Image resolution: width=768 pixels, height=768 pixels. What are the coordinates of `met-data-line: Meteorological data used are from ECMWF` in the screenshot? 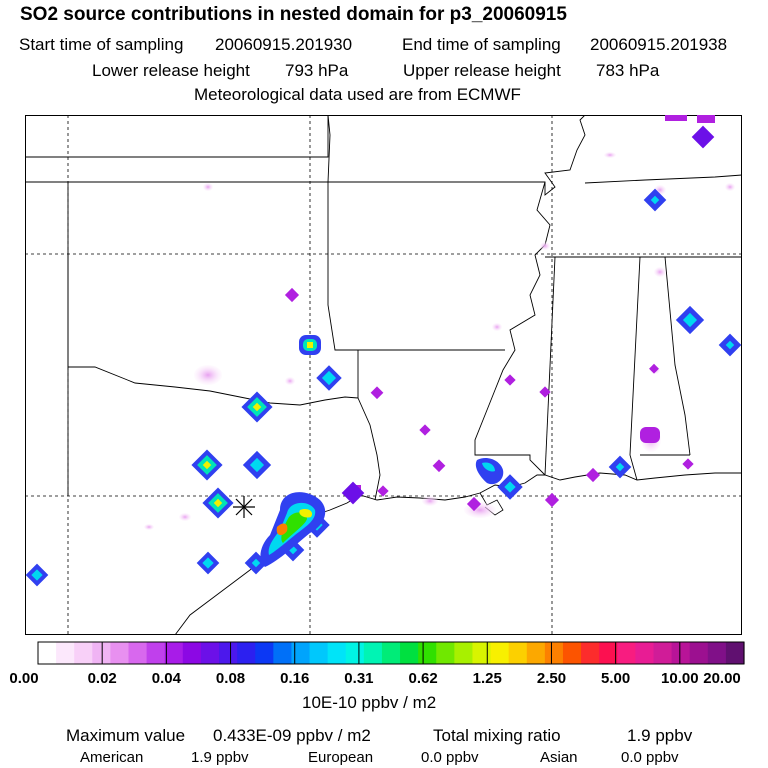 It's located at (357, 94).